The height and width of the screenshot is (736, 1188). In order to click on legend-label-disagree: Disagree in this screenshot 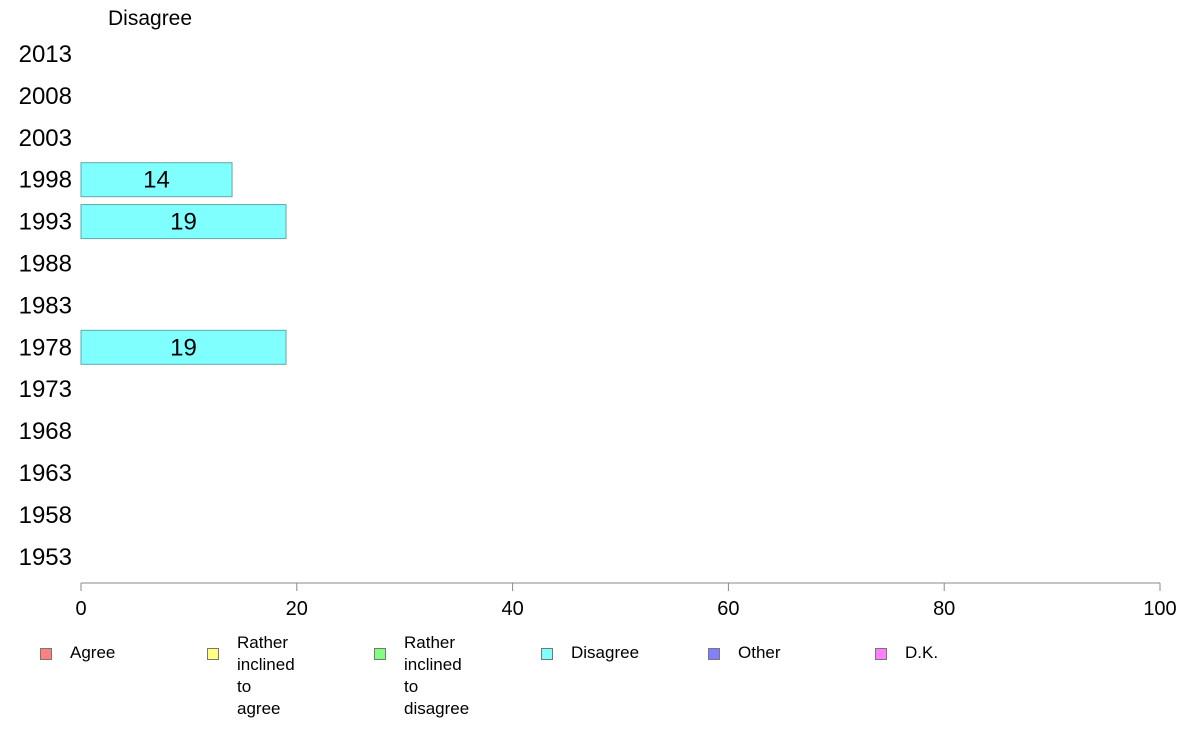, I will do `click(605, 652)`.